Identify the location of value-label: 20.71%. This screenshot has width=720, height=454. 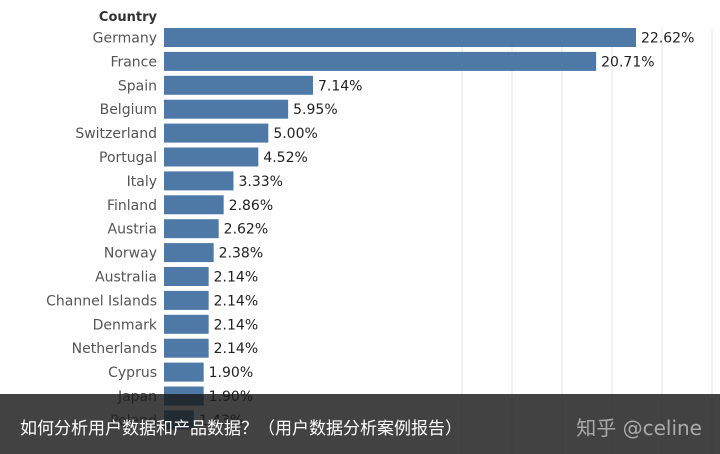
(627, 62).